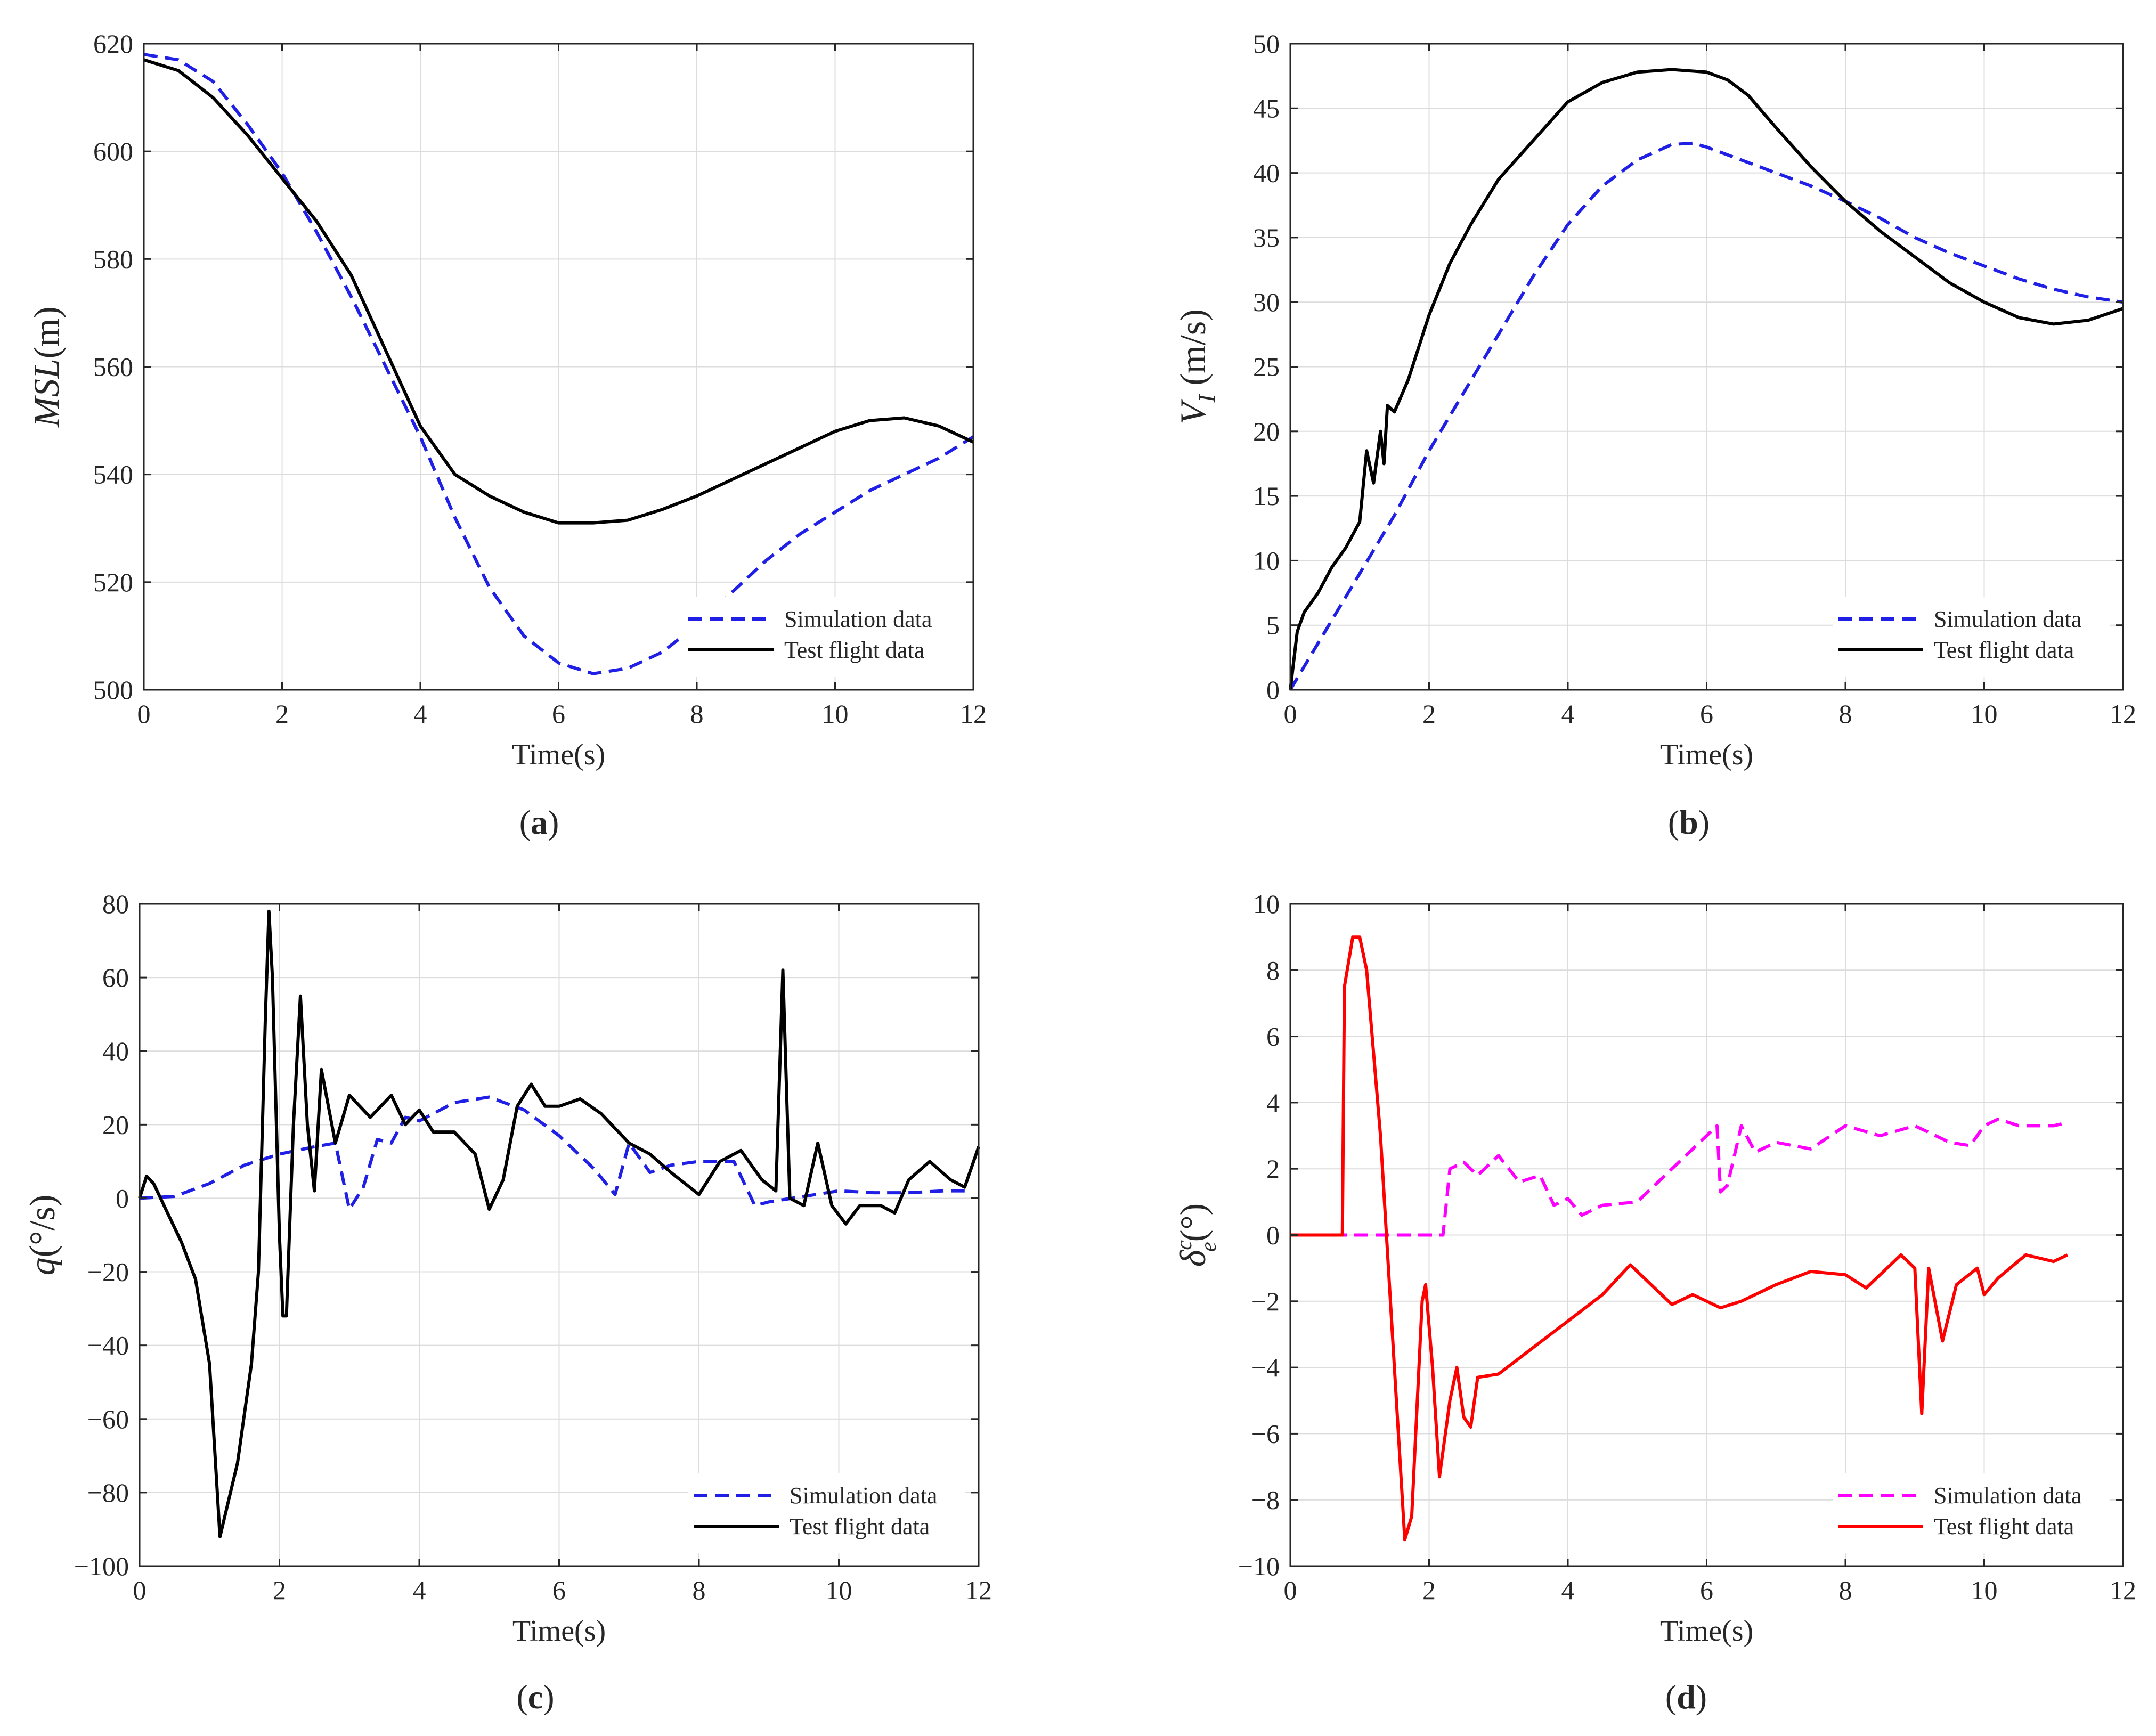 The height and width of the screenshot is (1736, 2156). What do you see at coordinates (535, 1697) in the screenshot?
I see `caption-letter: c` at bounding box center [535, 1697].